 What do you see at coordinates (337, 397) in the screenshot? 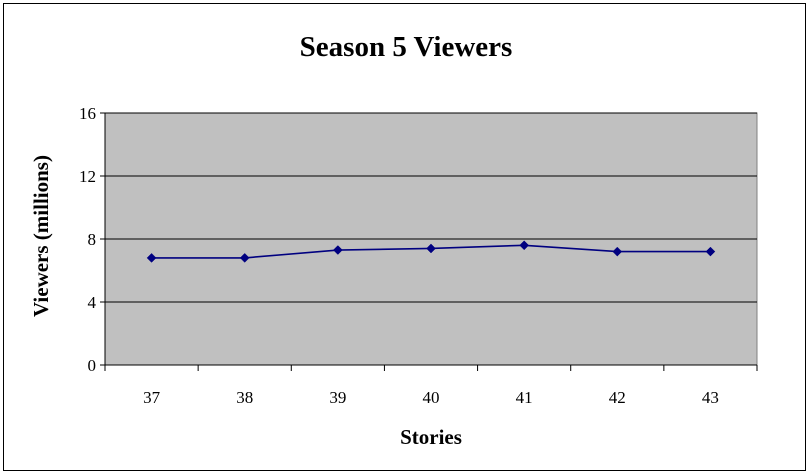
I see `x-tick-label: 39` at bounding box center [337, 397].